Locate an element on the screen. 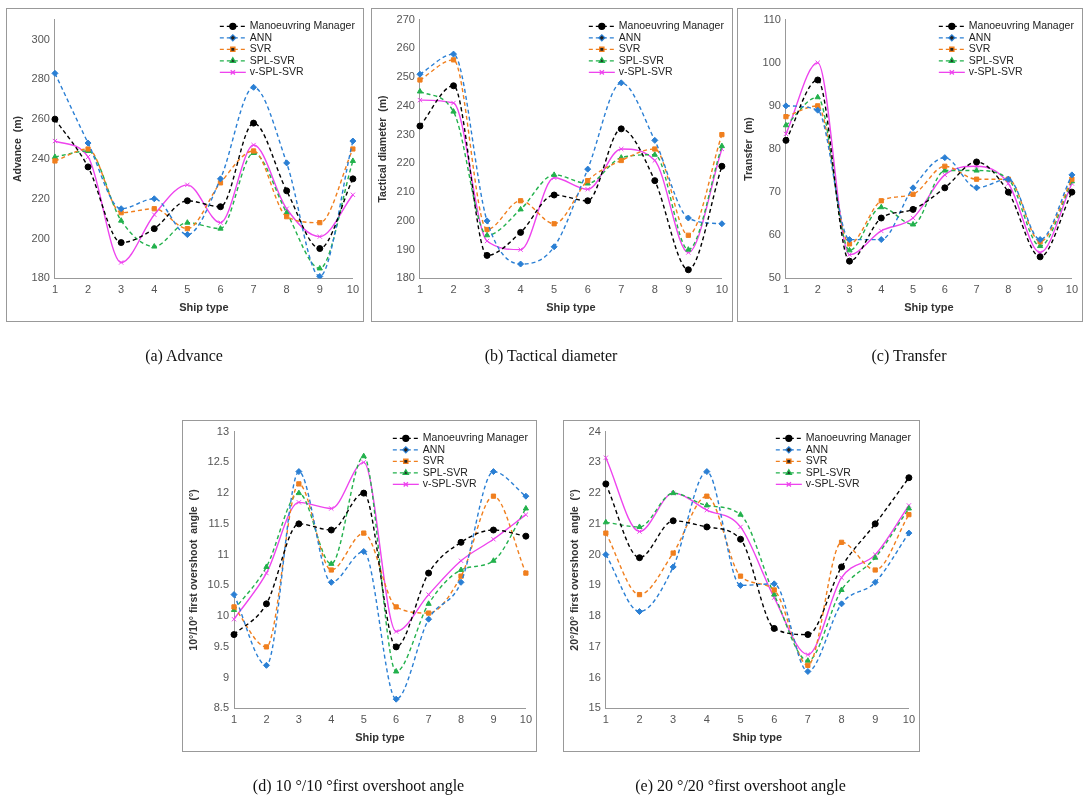  text: (e) 20 °/20 °first overshoot angle is located at coordinates (740, 785).